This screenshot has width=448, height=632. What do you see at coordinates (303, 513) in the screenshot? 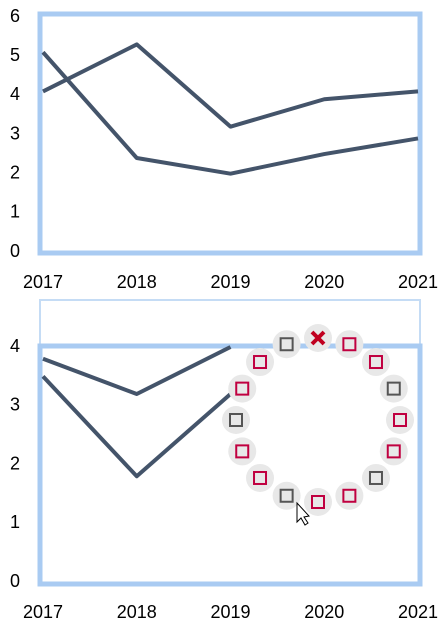
I see `cursor` at bounding box center [303, 513].